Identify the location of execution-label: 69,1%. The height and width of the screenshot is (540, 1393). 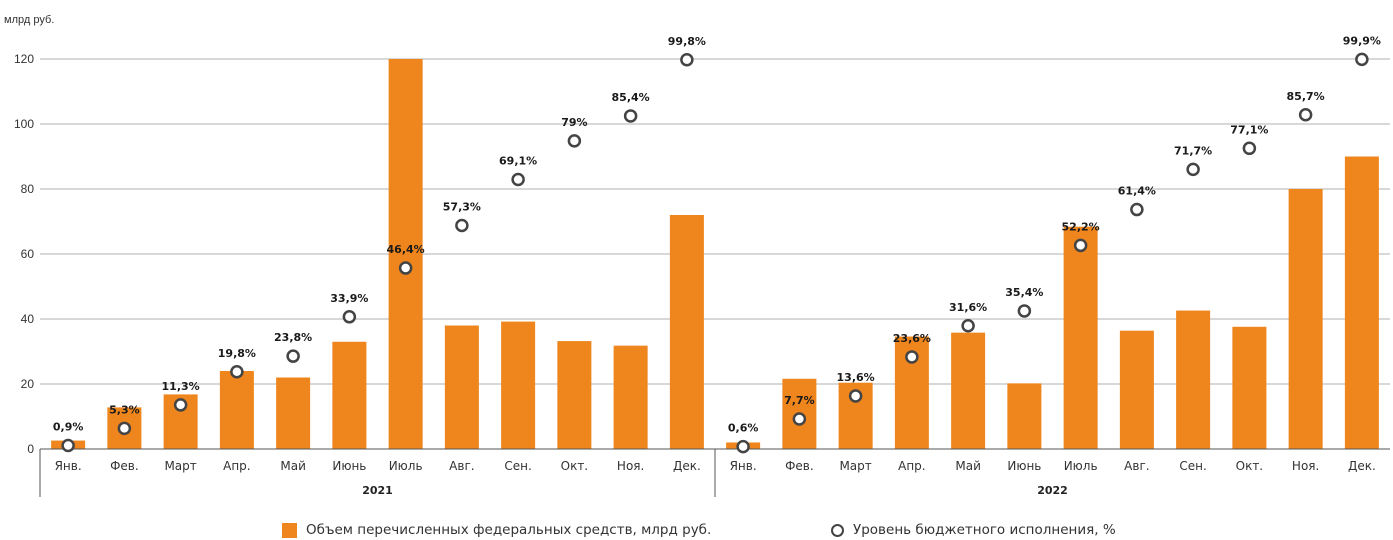
(518, 161).